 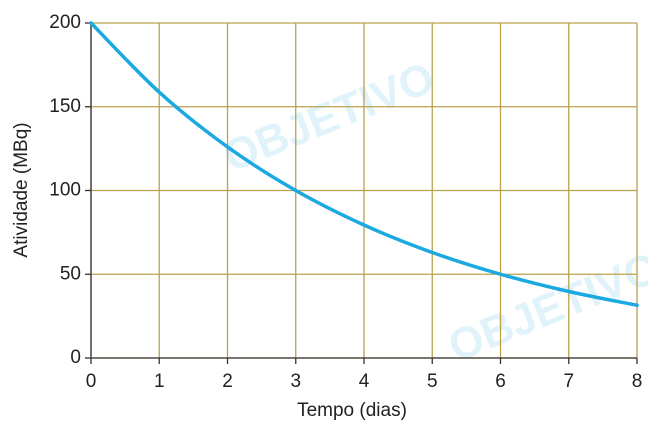 I want to click on y-tick-label: 150, so click(x=65, y=106).